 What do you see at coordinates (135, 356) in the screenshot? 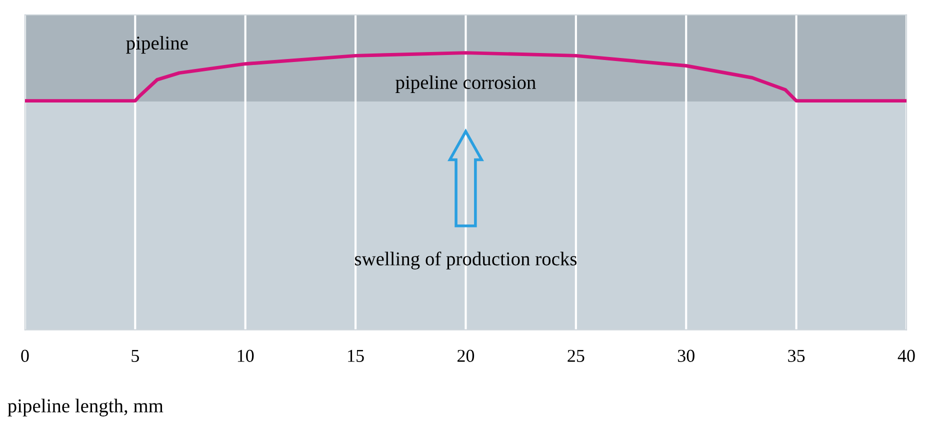
I see `x-tick-label: 5` at bounding box center [135, 356].